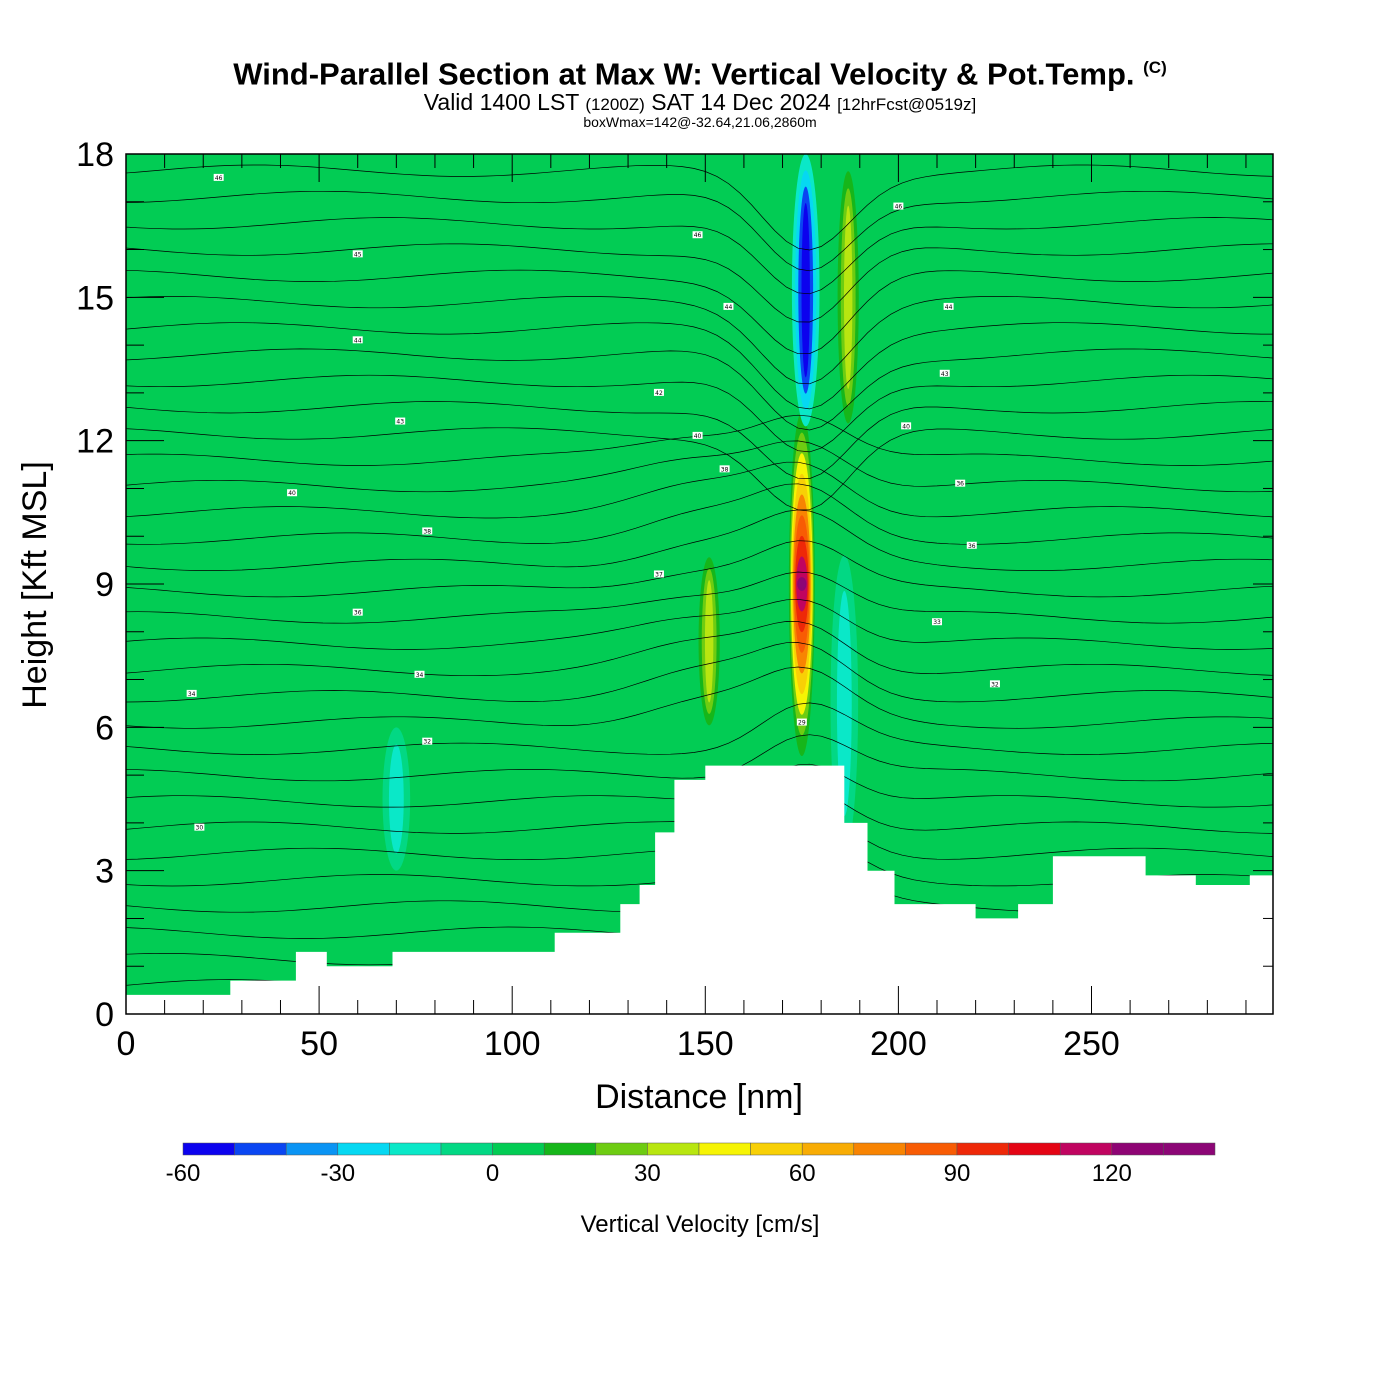  I want to click on colorbar-tick-label: 120, so click(1112, 1173).